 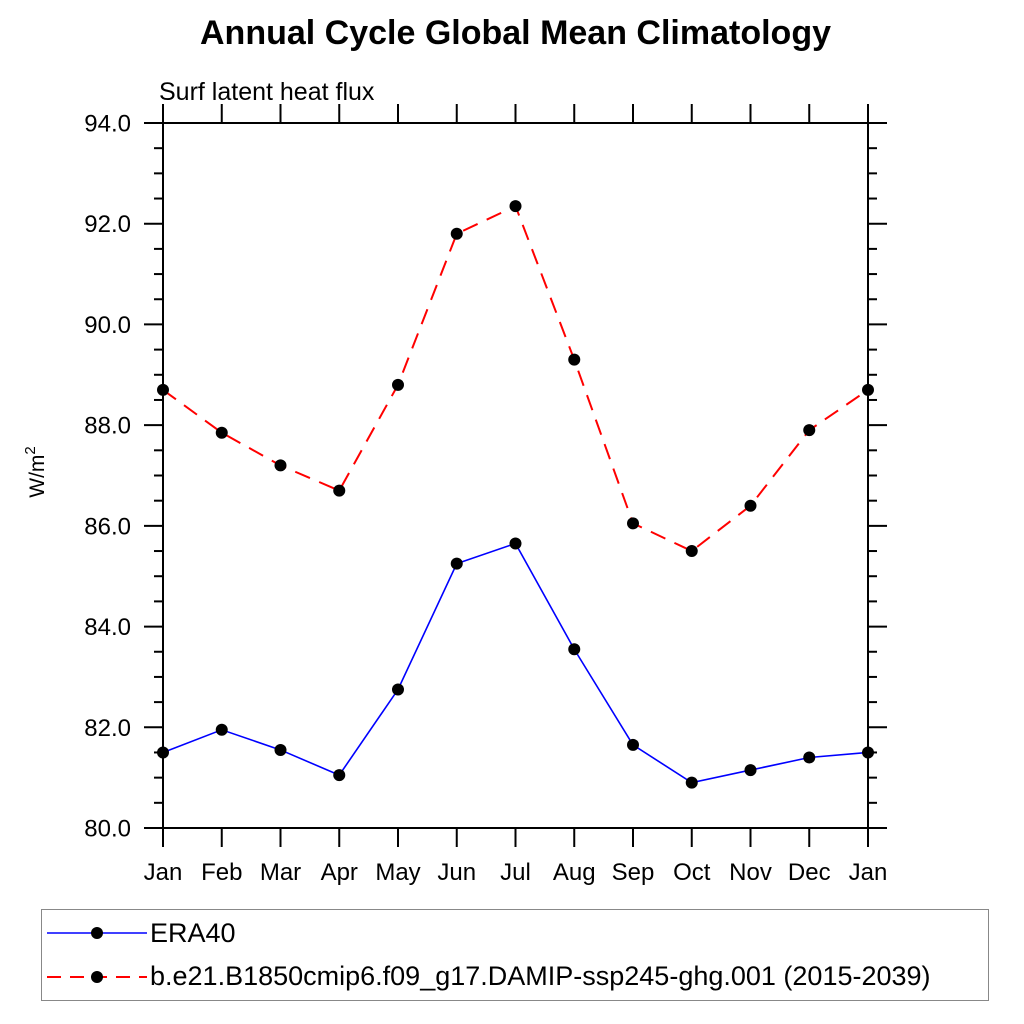 I want to click on y-axis-unit-label: W/m2, so click(x=35, y=472).